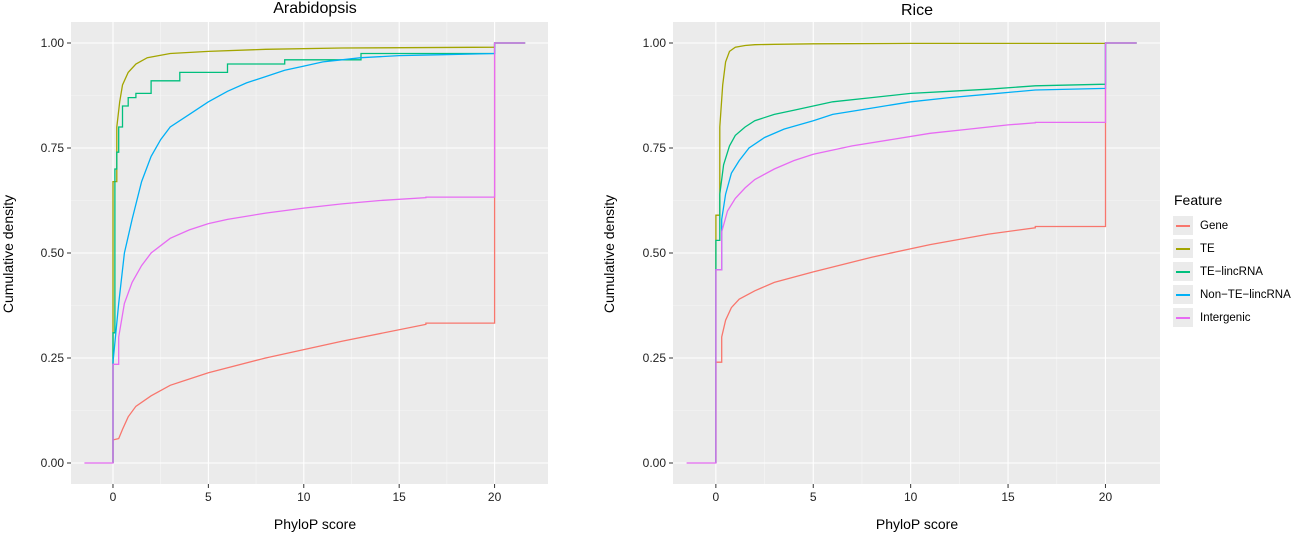  What do you see at coordinates (917, 10) in the screenshot?
I see `chart-title: Rice` at bounding box center [917, 10].